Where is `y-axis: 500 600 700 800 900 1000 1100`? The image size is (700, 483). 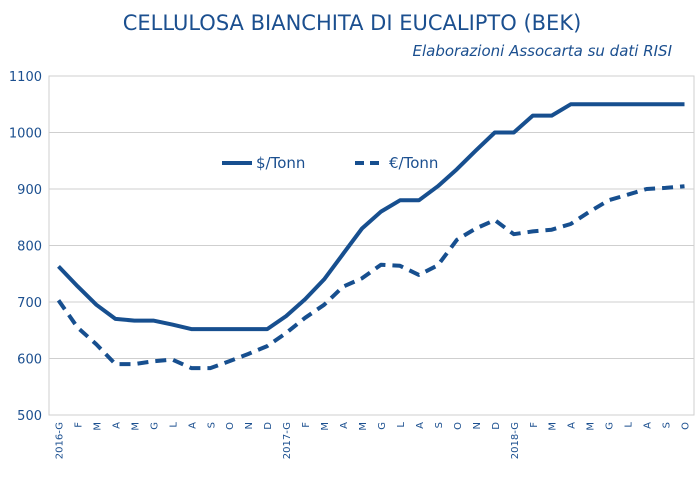 y-axis: 500 600 700 800 900 1000 1100 is located at coordinates (25, 247).